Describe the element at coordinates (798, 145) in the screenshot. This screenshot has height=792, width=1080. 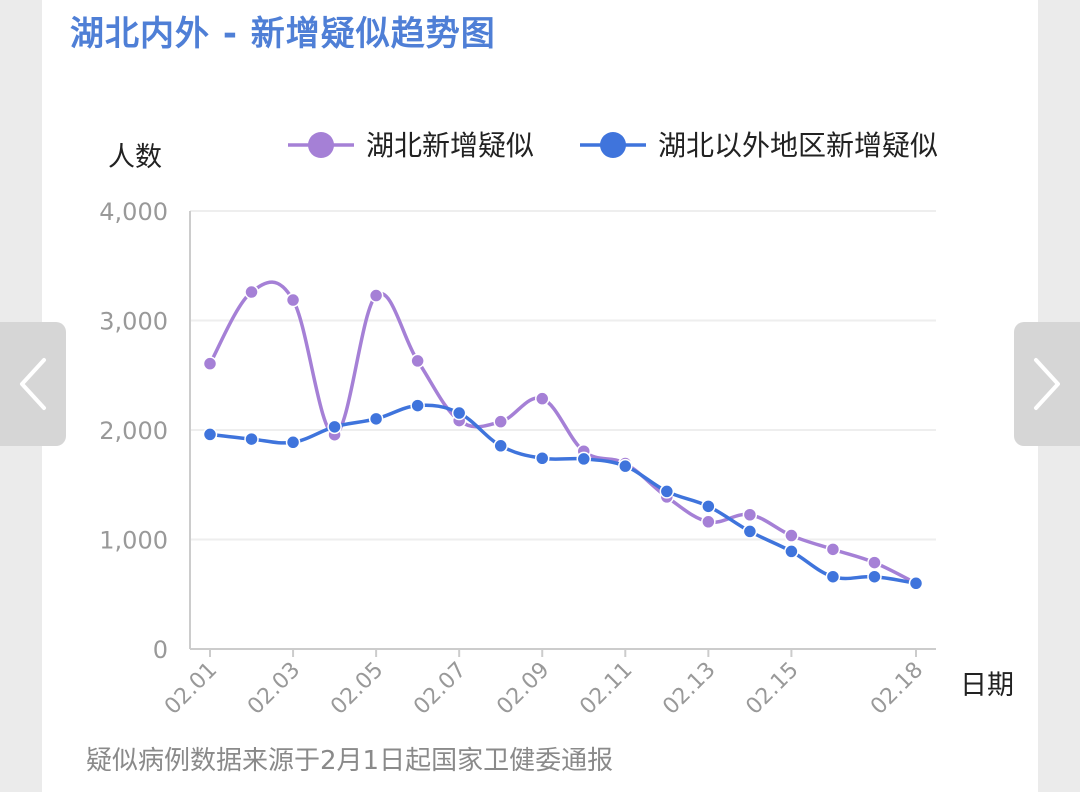
I see `legend-label: 湖北以外地区新增疑似` at that location.